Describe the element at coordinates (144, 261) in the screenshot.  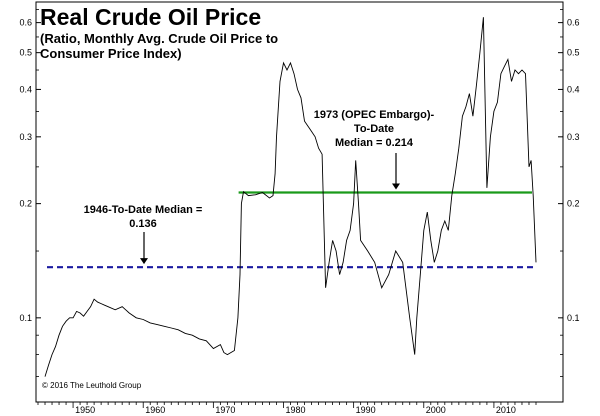
I see `overall-arrow-head` at that location.